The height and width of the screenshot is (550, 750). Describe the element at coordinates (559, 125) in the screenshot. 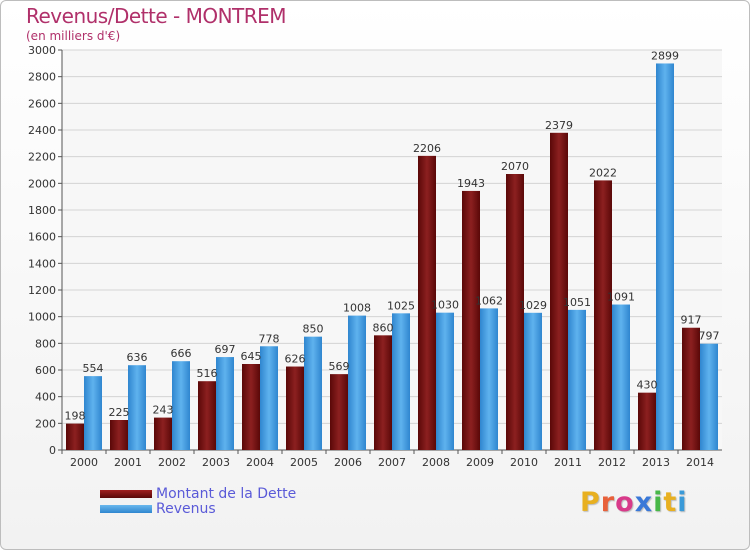

I see `data-label-dette: 2379` at that location.